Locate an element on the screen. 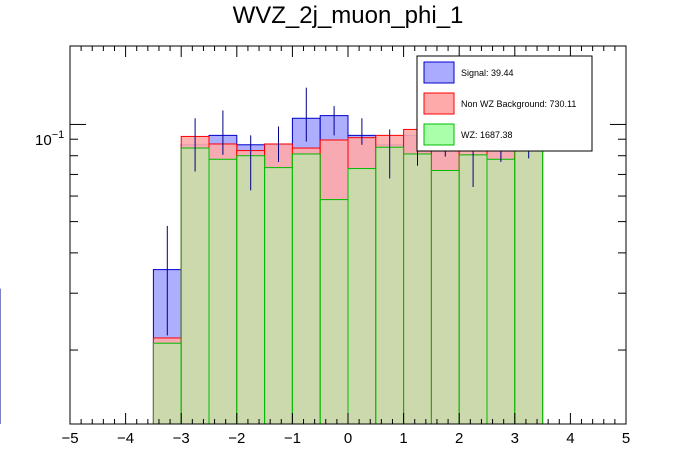 This screenshot has width=696, height=472. x-tick-label: 4 is located at coordinates (570, 438).